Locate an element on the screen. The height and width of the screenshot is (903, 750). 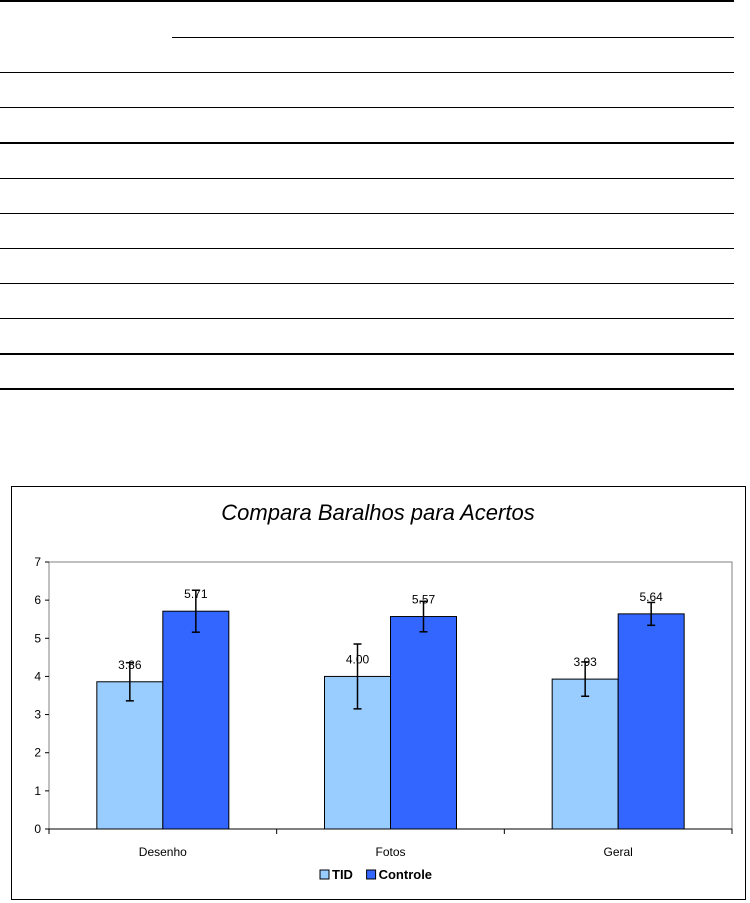
table-bottom-rule is located at coordinates (367, 389).